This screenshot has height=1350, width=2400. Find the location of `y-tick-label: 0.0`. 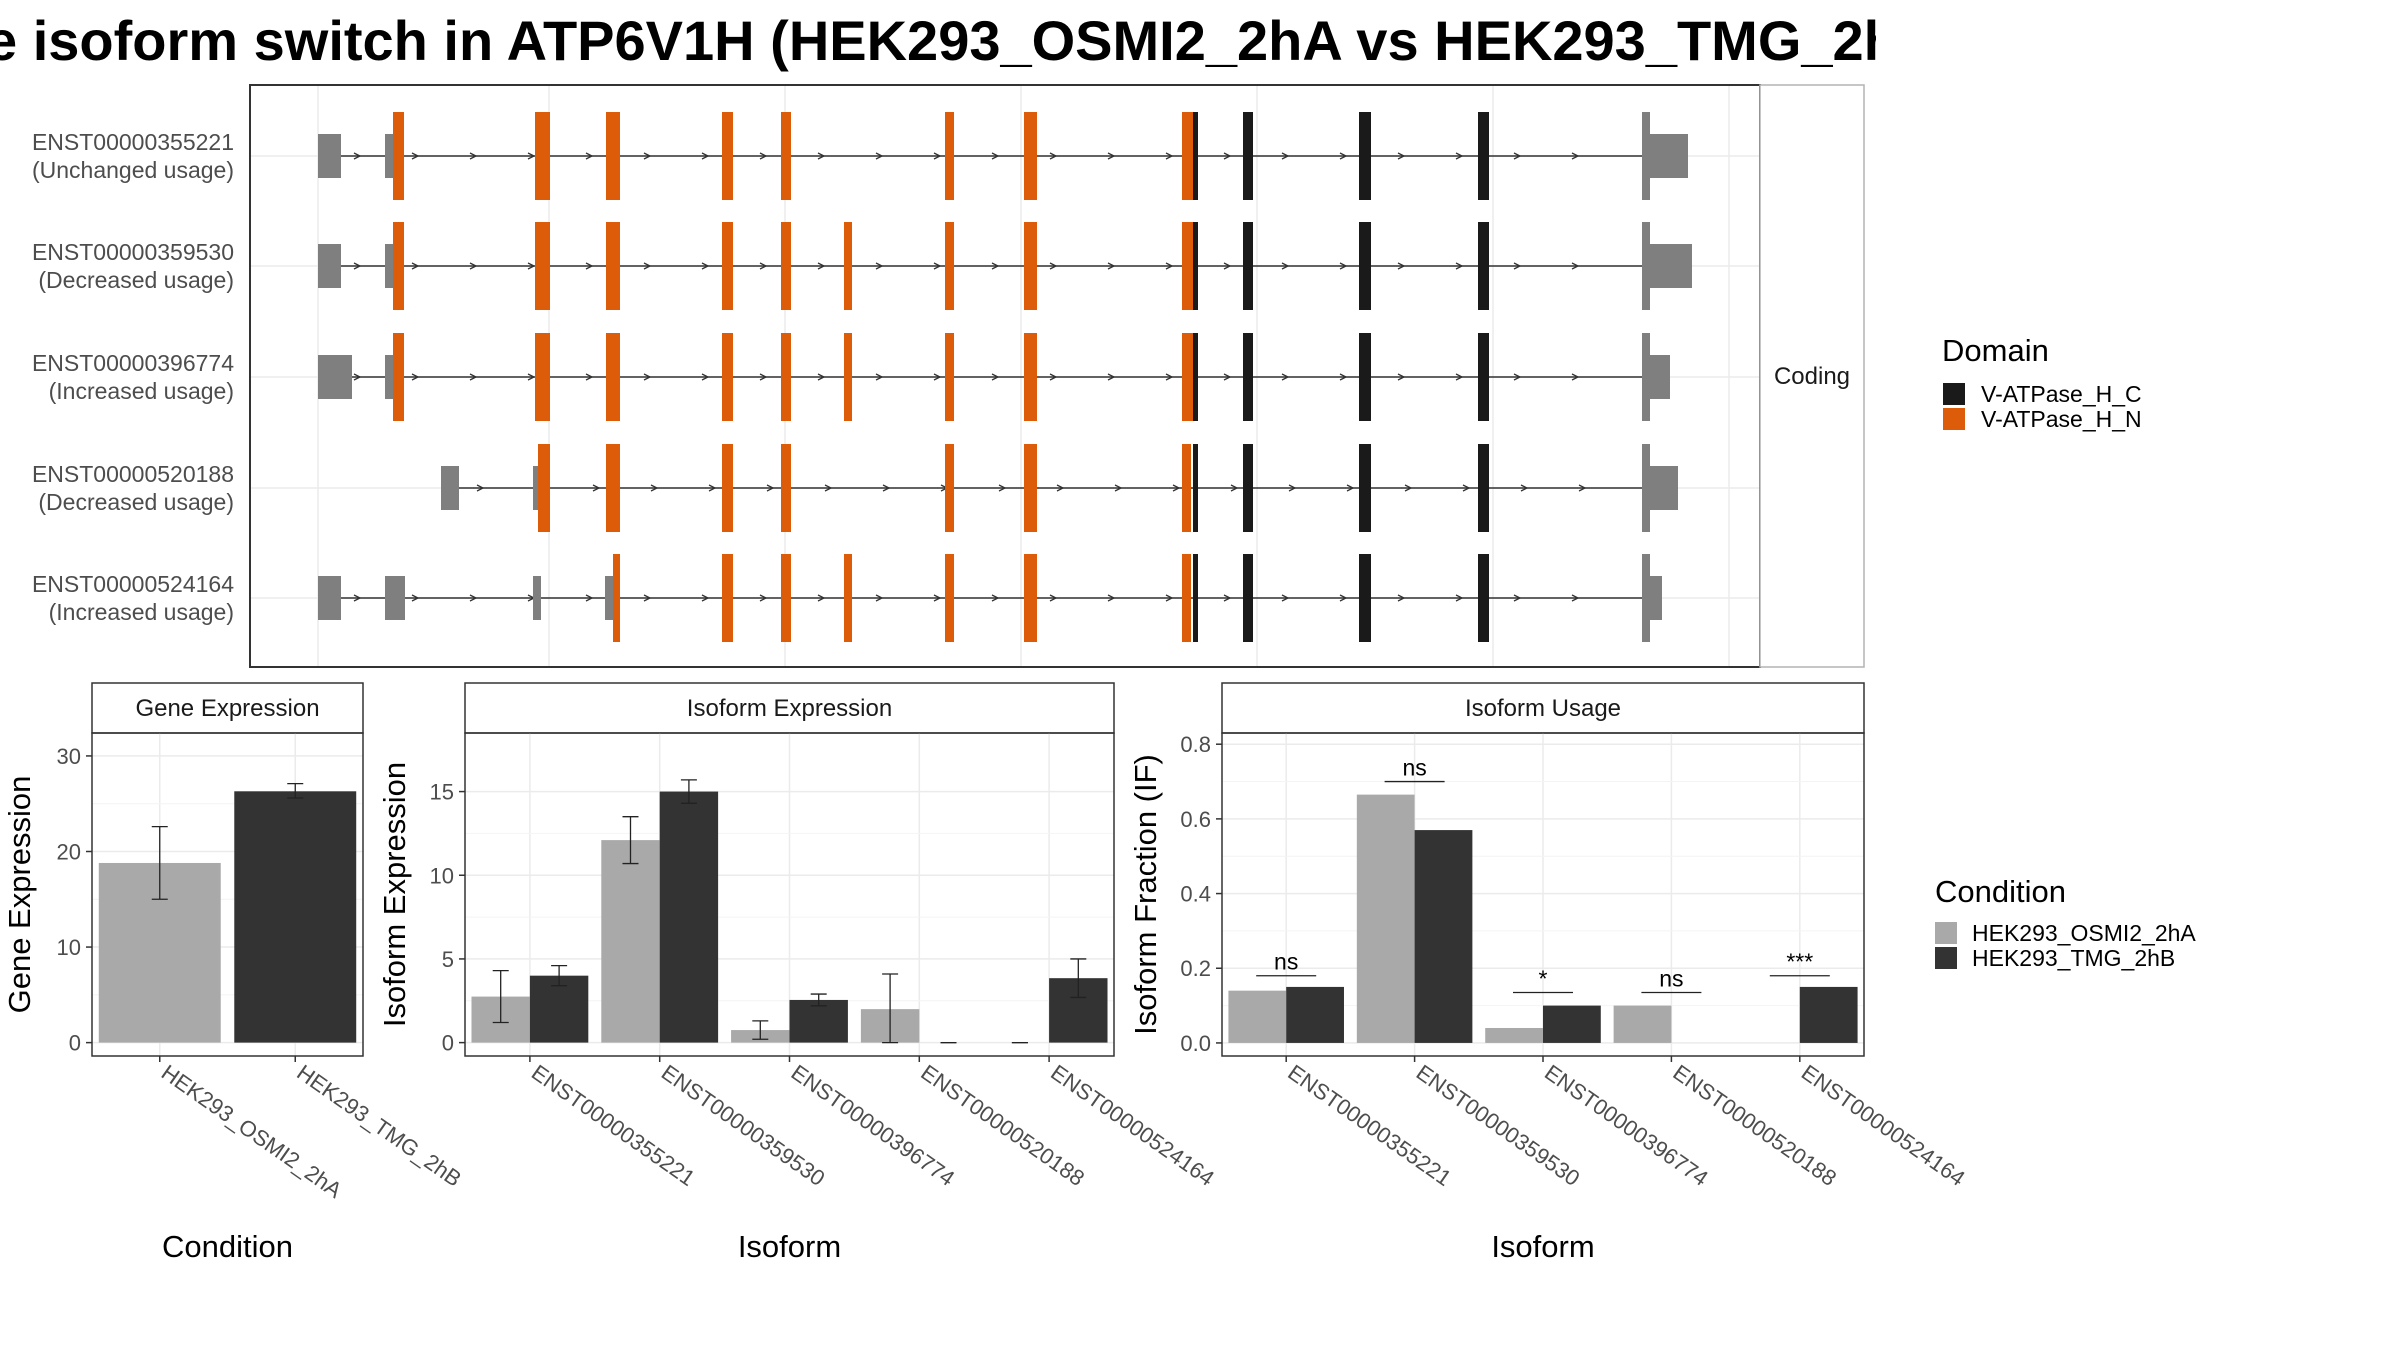

y-tick-label: 0.0 is located at coordinates (1195, 1043).